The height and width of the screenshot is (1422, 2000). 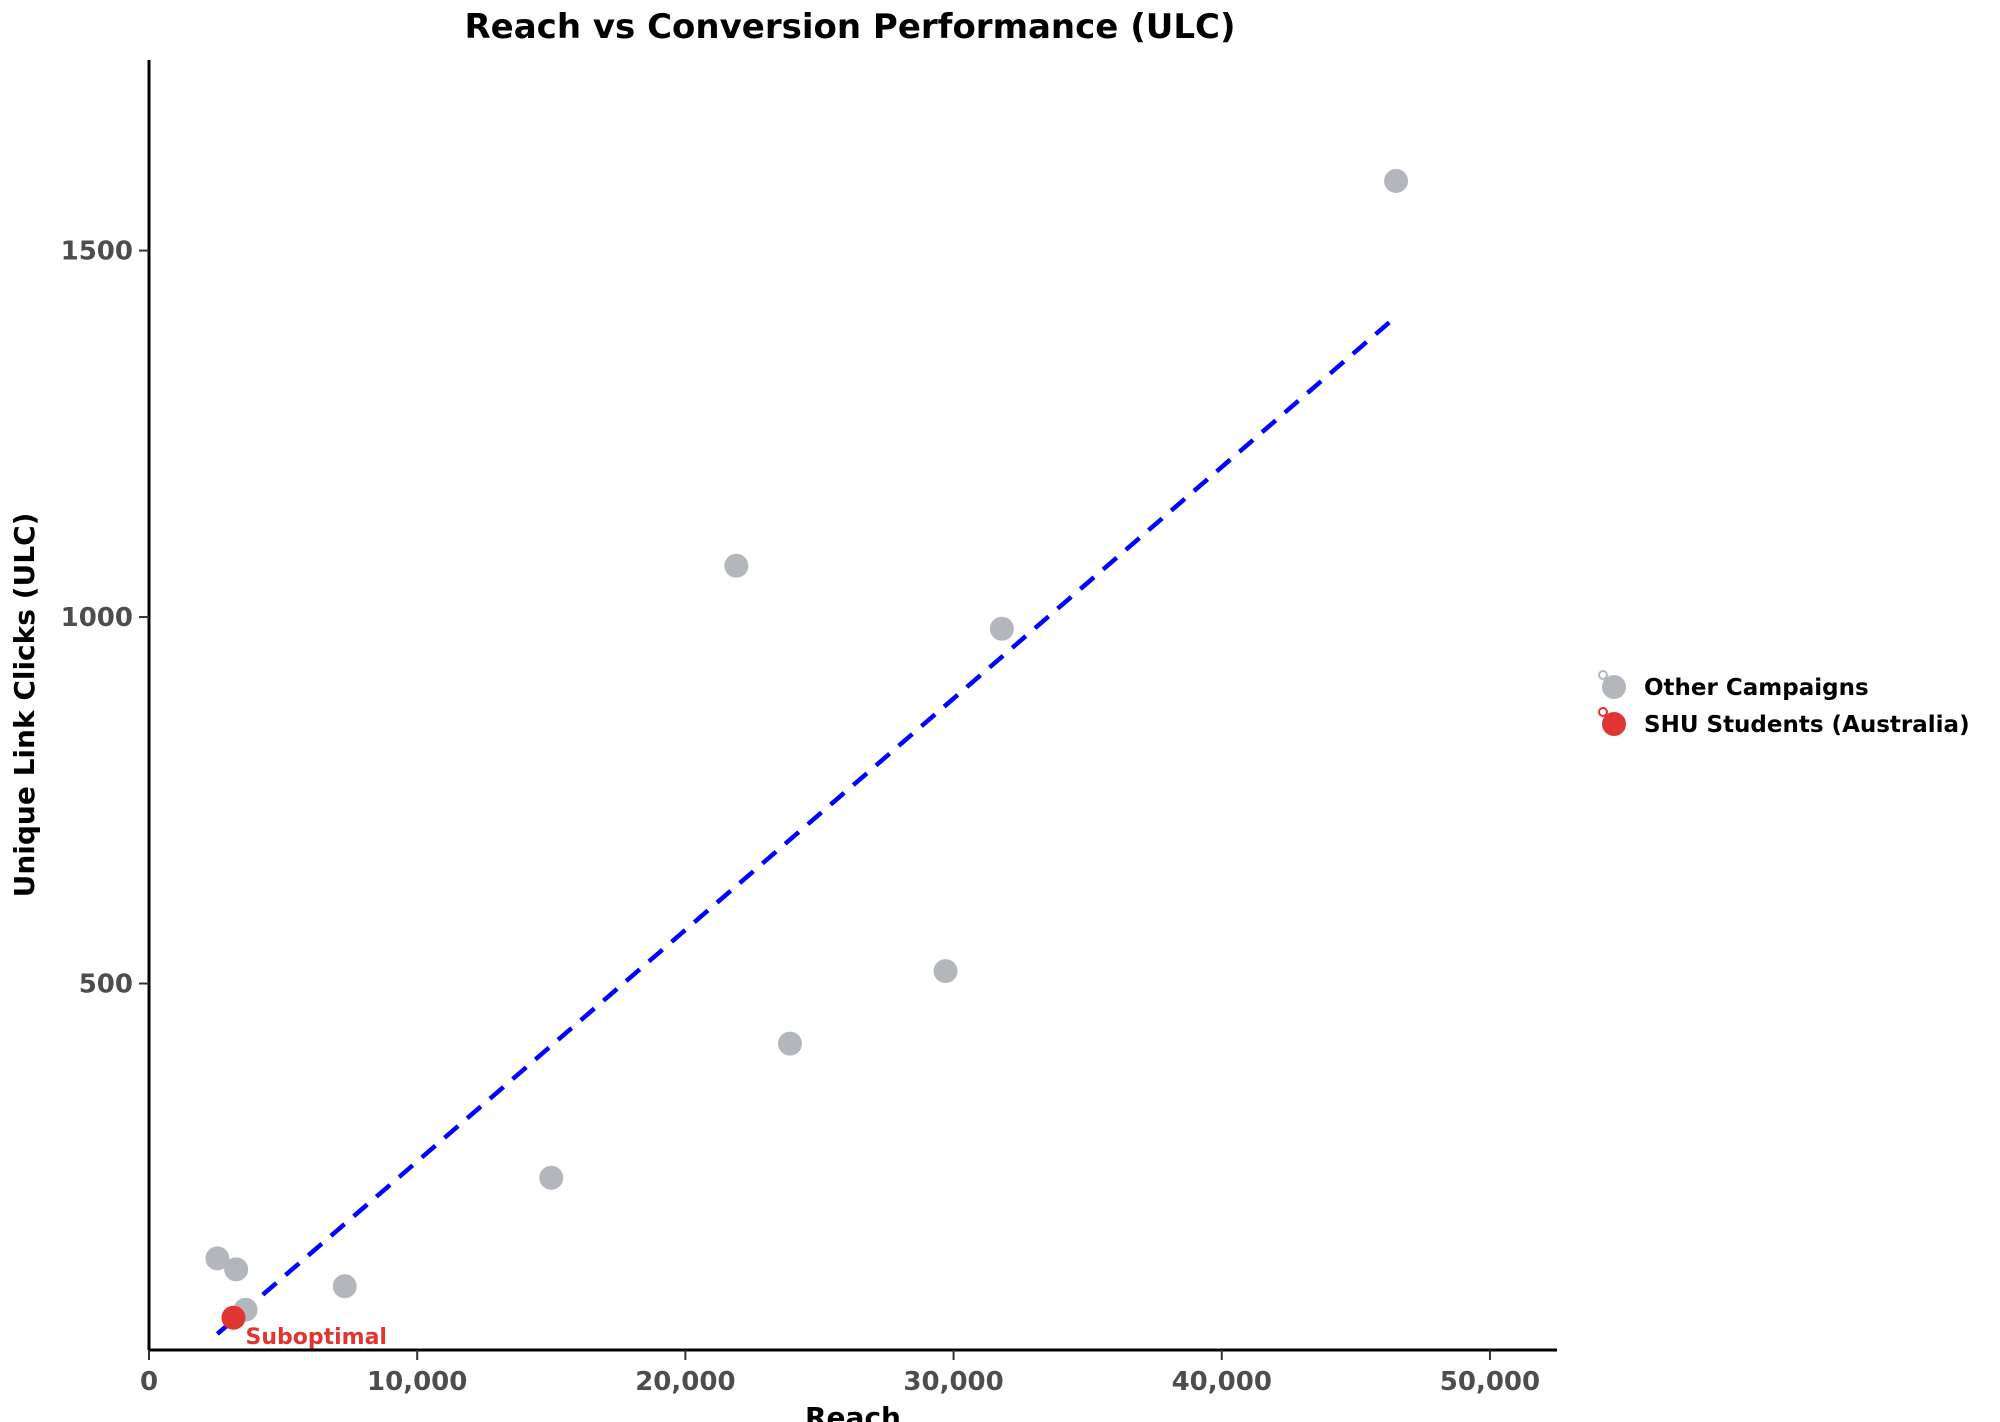 I want to click on legend-label-shu-students: SHU Students (Australia), so click(x=1807, y=725).